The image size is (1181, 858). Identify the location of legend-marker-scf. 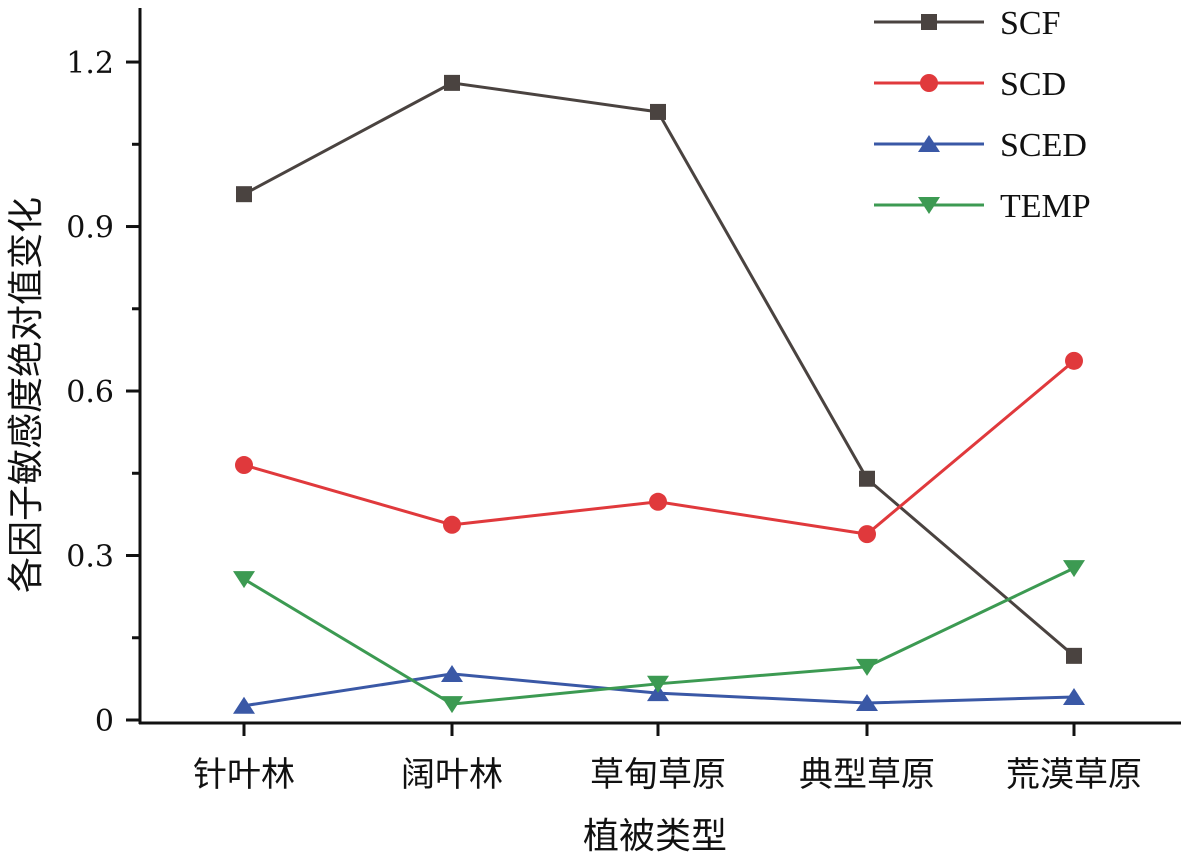
(929, 22).